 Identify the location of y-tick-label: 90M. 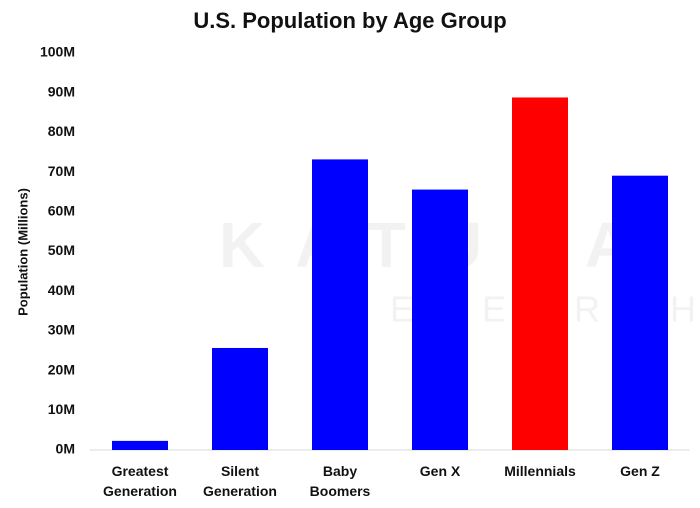
(61, 91).